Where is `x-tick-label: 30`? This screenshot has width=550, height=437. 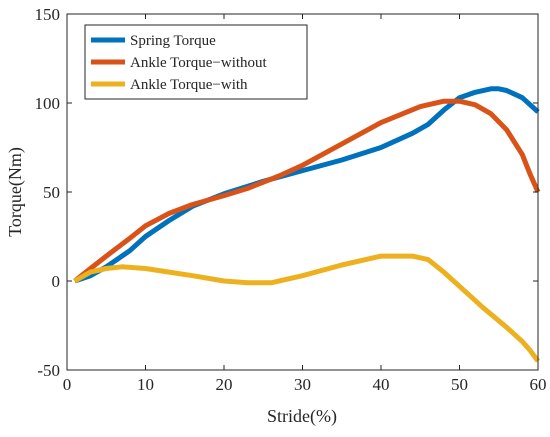
x-tick-label: 30 is located at coordinates (302, 384).